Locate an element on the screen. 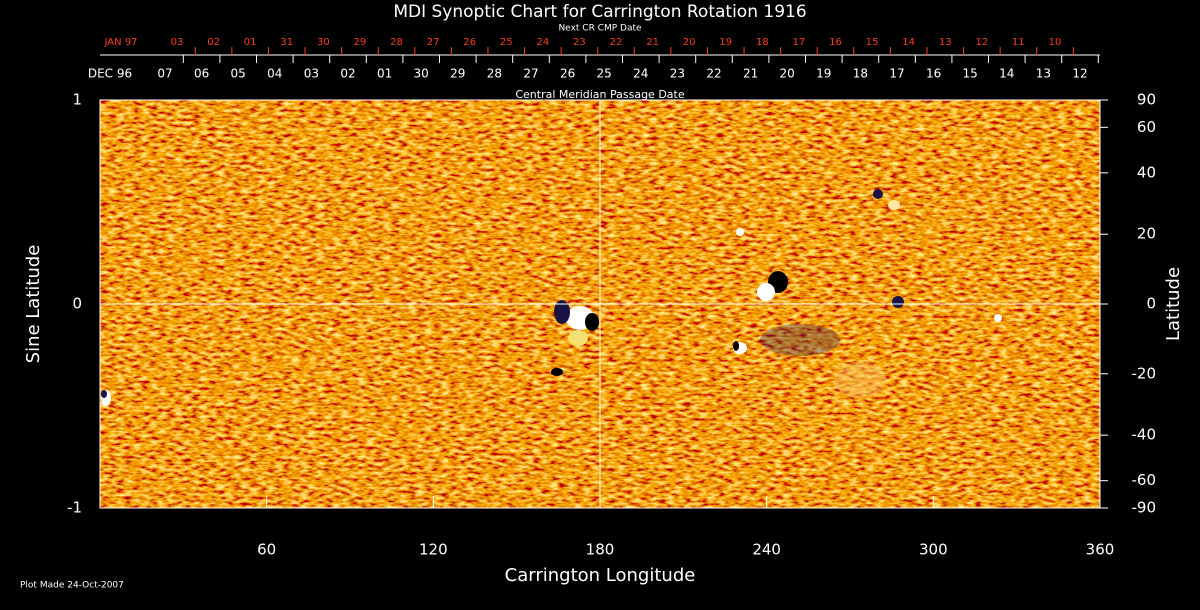  y-tick-label: -1 is located at coordinates (74, 508).